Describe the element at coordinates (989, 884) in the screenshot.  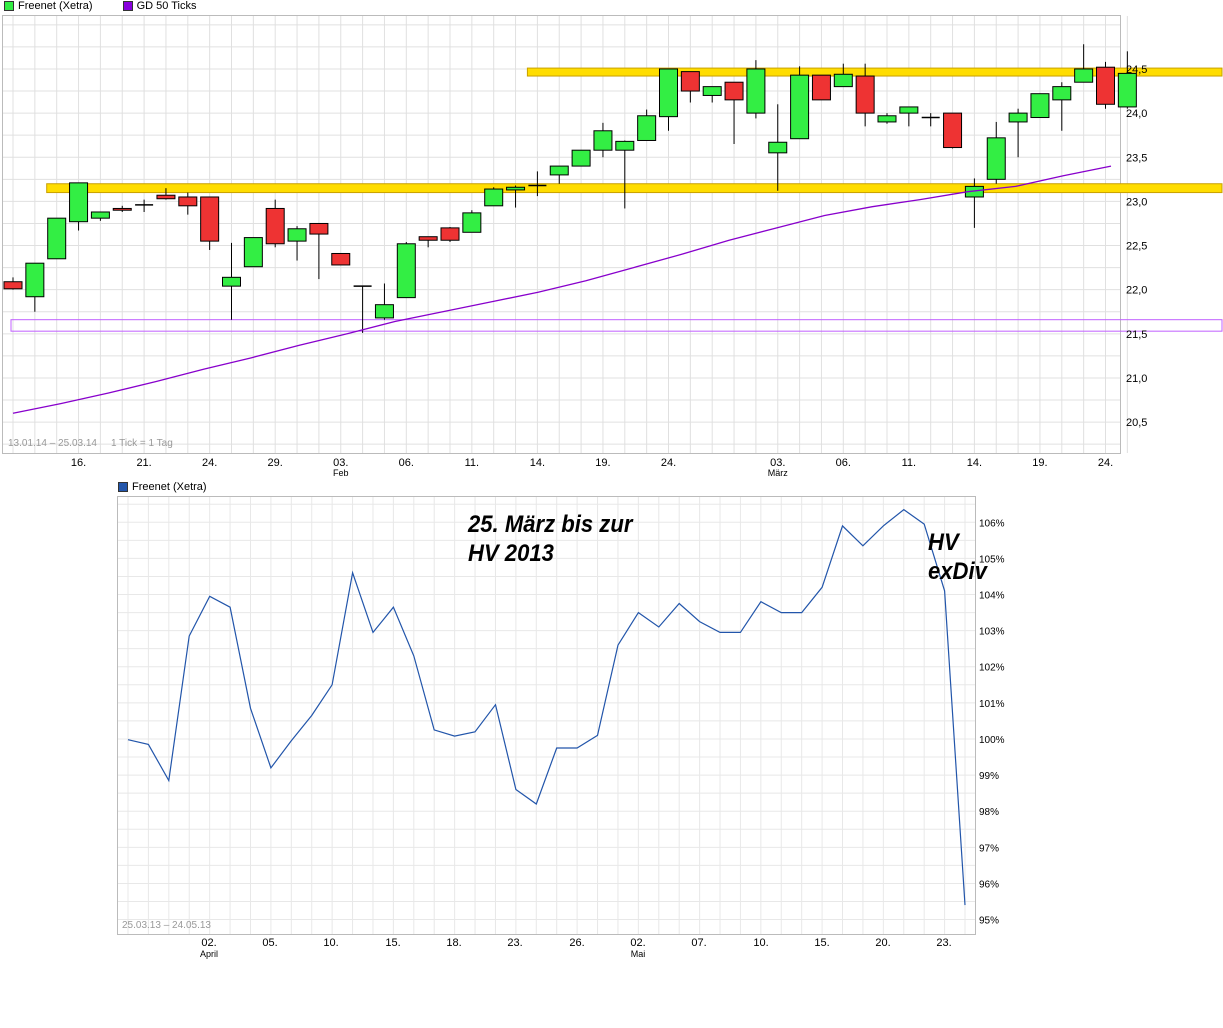
I see `y-tick-label: 96%` at that location.